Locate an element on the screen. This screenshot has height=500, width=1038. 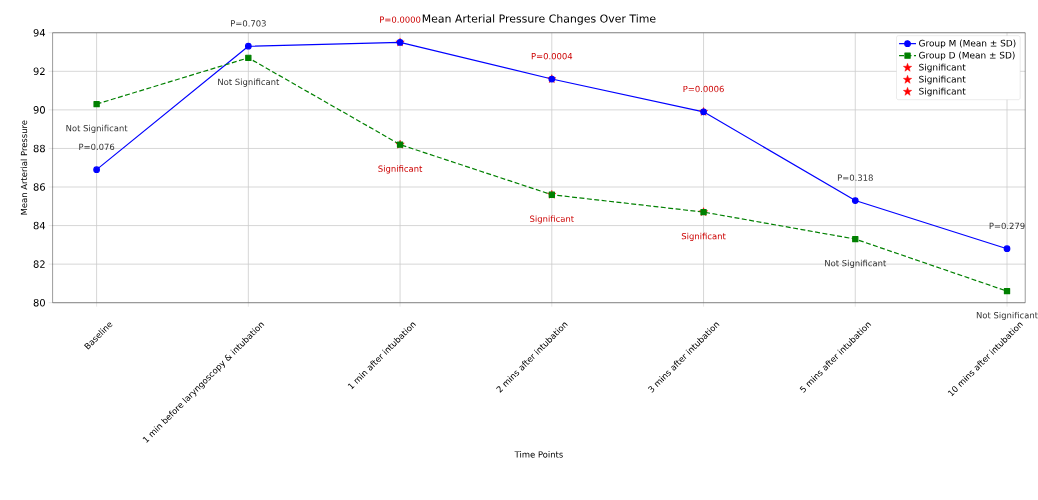
y-tick-label: 84 is located at coordinates (39, 225).